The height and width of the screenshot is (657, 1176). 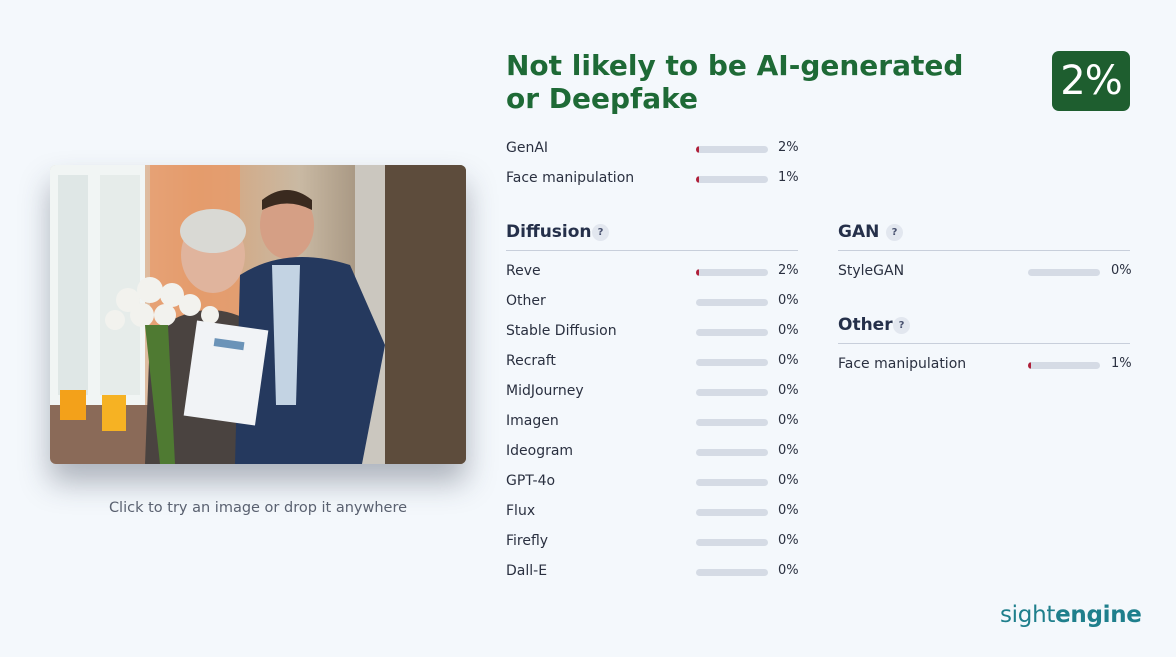 What do you see at coordinates (656, 573) in the screenshot?
I see `score-row: Dall-E 0%` at bounding box center [656, 573].